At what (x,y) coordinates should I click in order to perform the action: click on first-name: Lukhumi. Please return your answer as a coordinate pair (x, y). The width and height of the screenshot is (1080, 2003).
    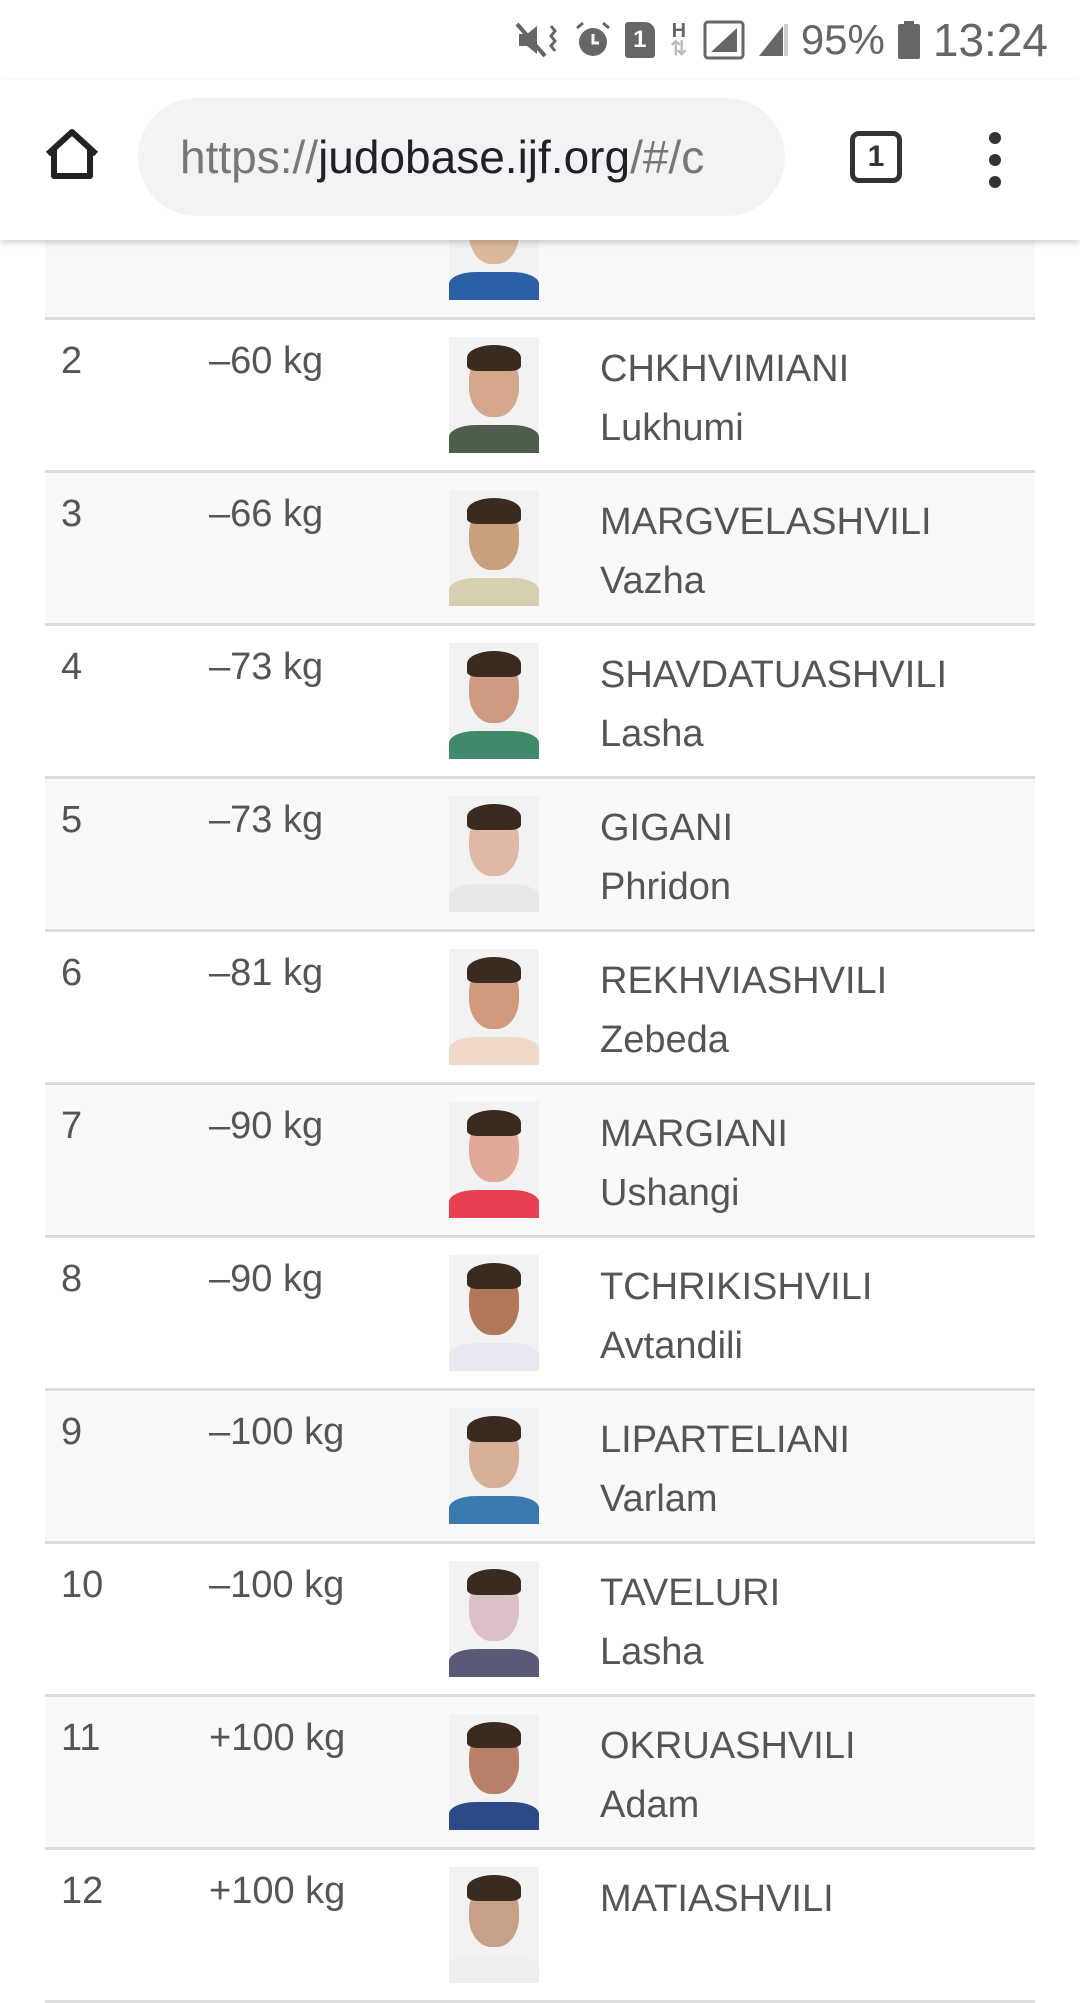
    Looking at the image, I should click on (672, 428).